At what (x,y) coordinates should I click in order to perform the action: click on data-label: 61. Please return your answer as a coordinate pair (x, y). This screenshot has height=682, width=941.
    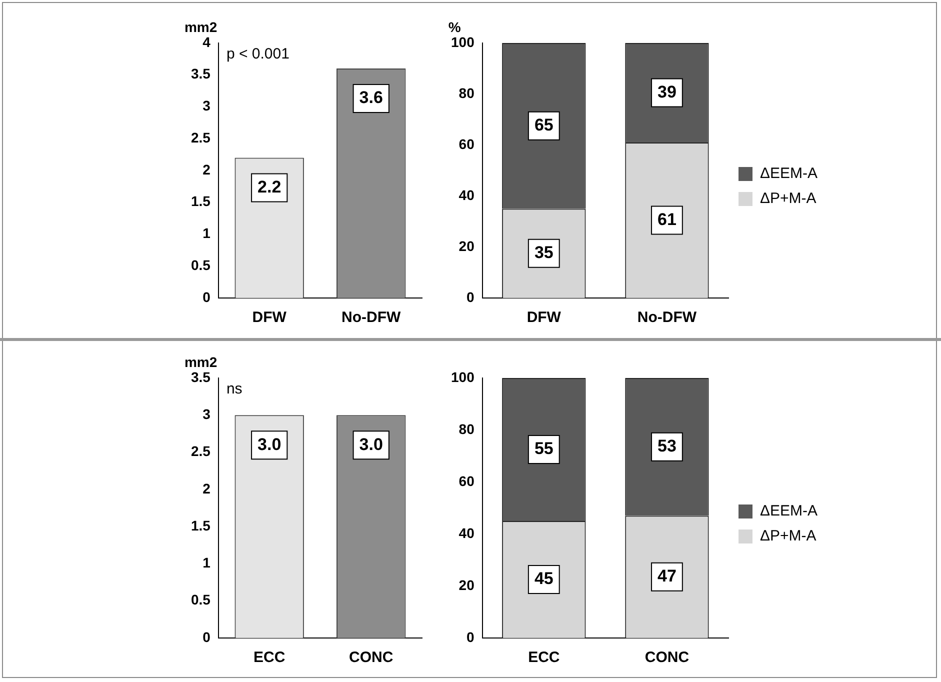
    Looking at the image, I should click on (667, 219).